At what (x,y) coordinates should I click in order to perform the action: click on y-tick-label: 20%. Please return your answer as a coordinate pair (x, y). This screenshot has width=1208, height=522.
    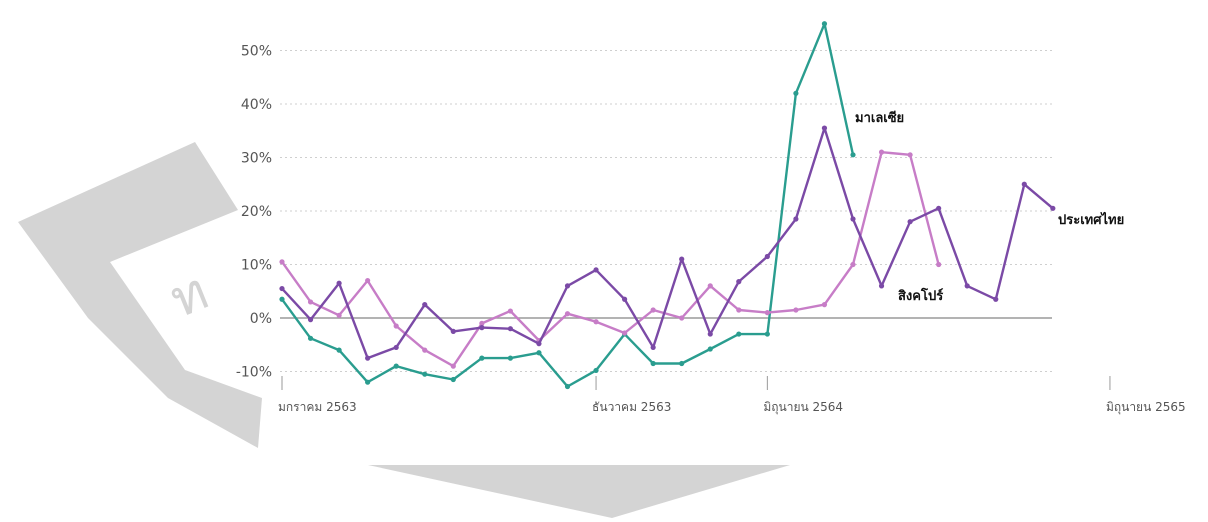
    Looking at the image, I should click on (256, 212).